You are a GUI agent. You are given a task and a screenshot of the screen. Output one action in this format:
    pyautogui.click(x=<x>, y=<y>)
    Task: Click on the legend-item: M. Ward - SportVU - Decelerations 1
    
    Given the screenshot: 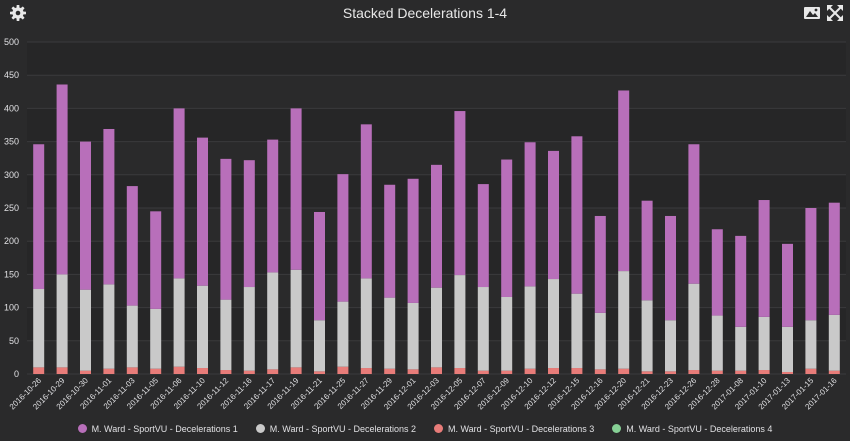 What is the action you would take?
    pyautogui.click(x=157, y=429)
    